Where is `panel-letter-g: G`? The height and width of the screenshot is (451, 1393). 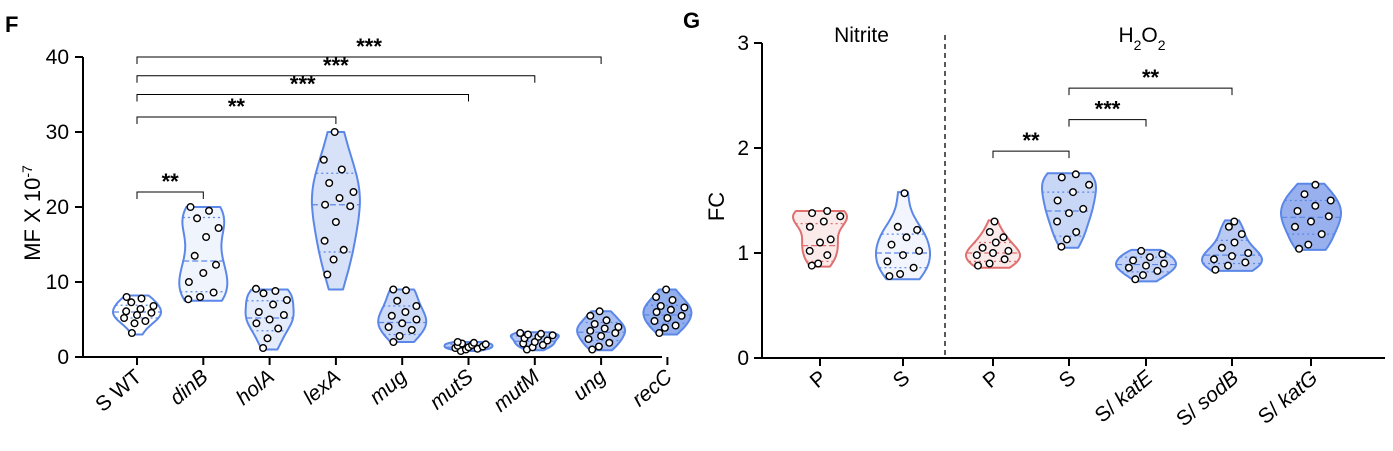
panel-letter-g: G is located at coordinates (691, 20).